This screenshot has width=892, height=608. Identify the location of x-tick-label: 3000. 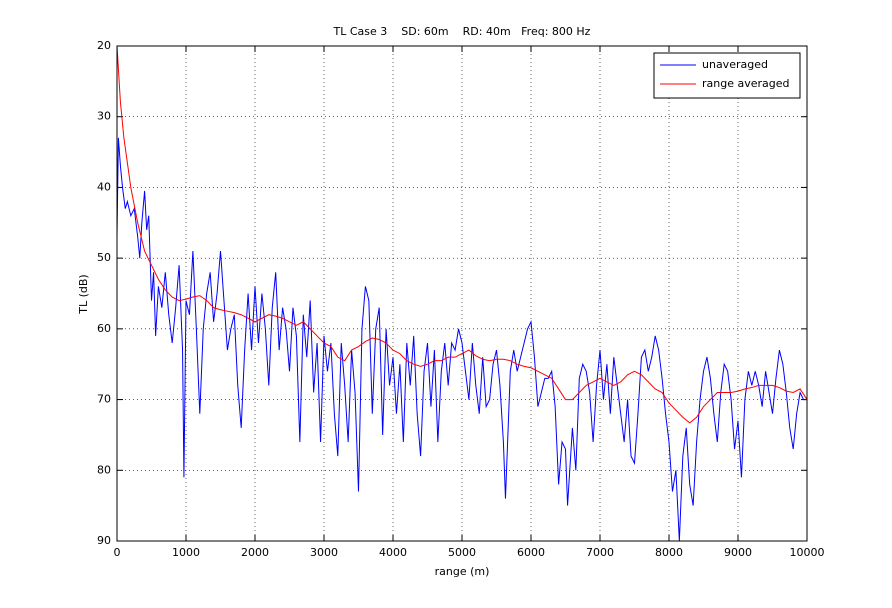
(324, 552).